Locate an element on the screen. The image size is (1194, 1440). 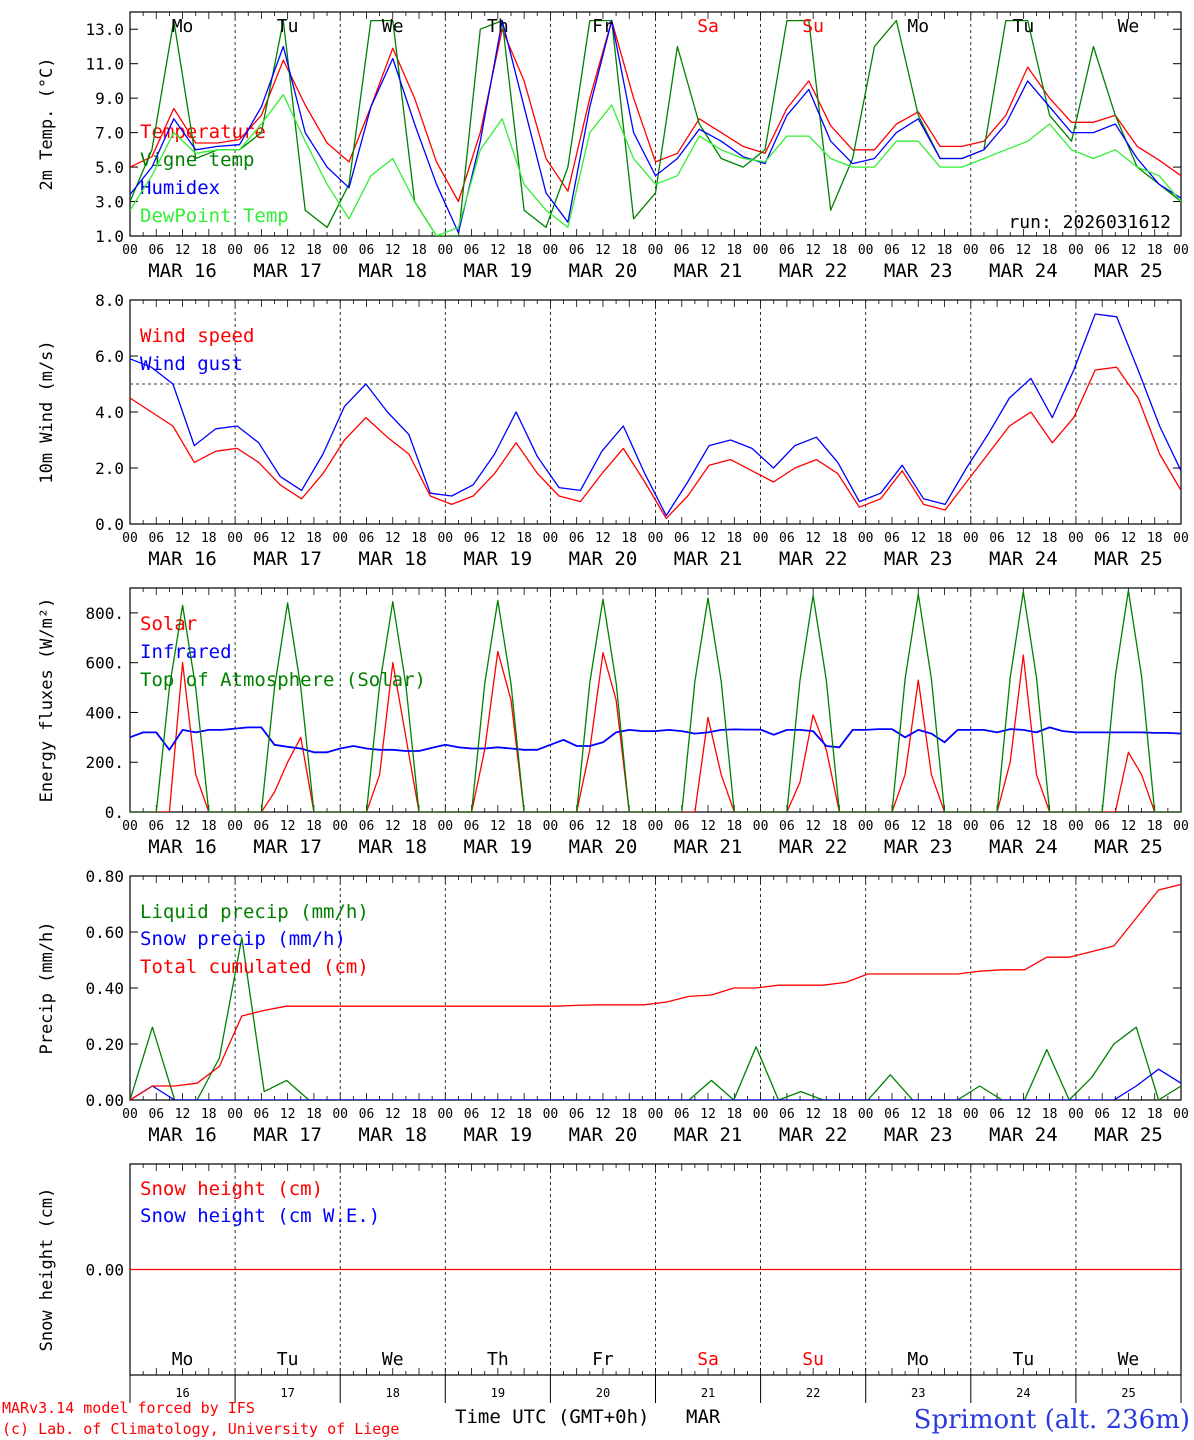
y-tick-label: 2.0 is located at coordinates (109, 468).